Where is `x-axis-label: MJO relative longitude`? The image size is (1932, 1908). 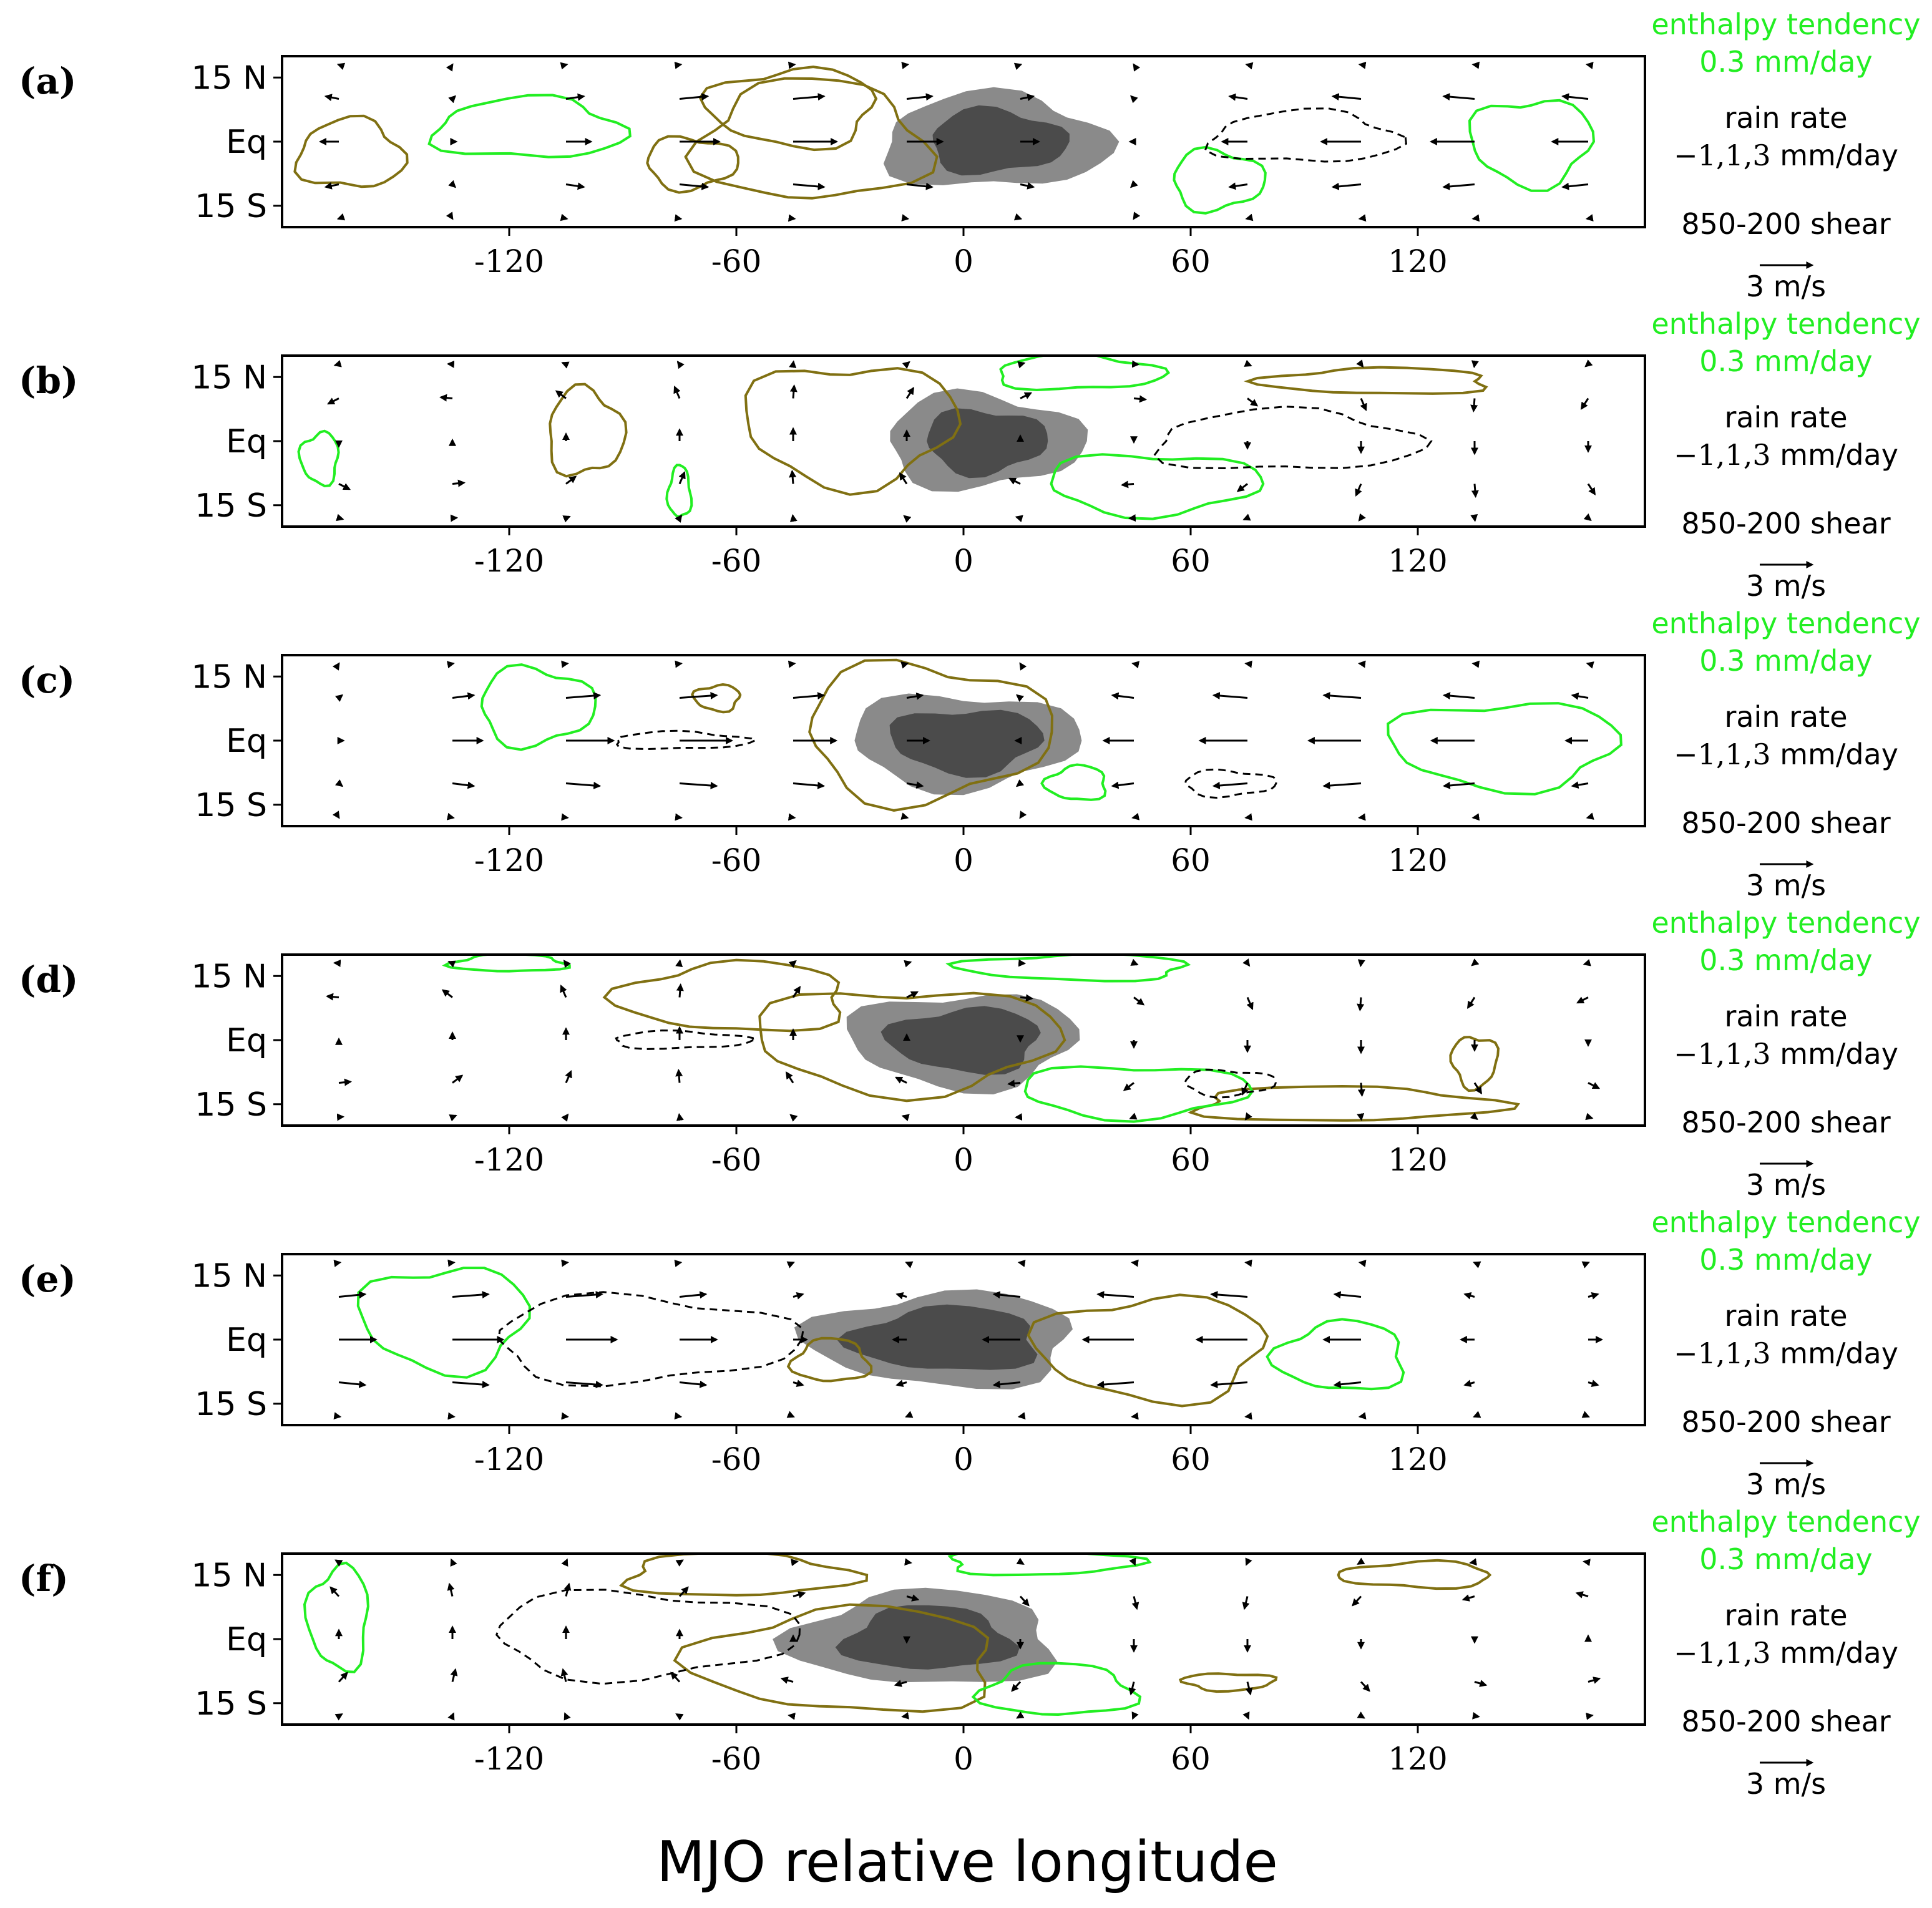 x-axis-label: MJO relative longitude is located at coordinates (967, 1862).